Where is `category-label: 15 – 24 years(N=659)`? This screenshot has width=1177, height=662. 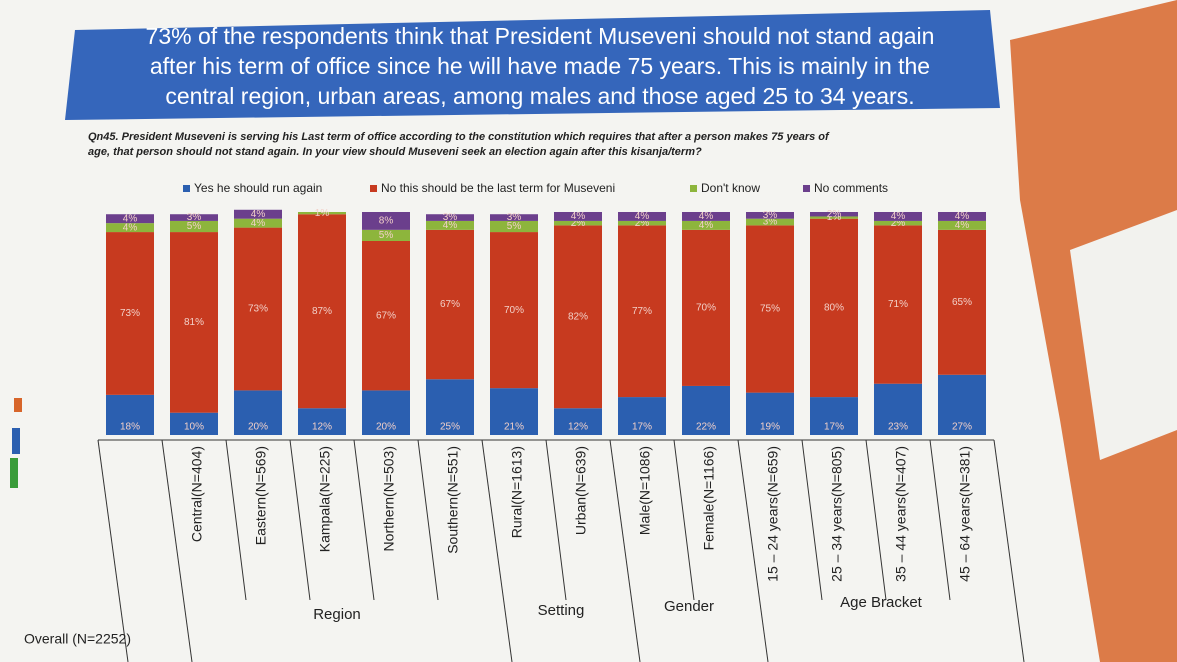 category-label: 15 – 24 years(N=659) is located at coordinates (773, 514).